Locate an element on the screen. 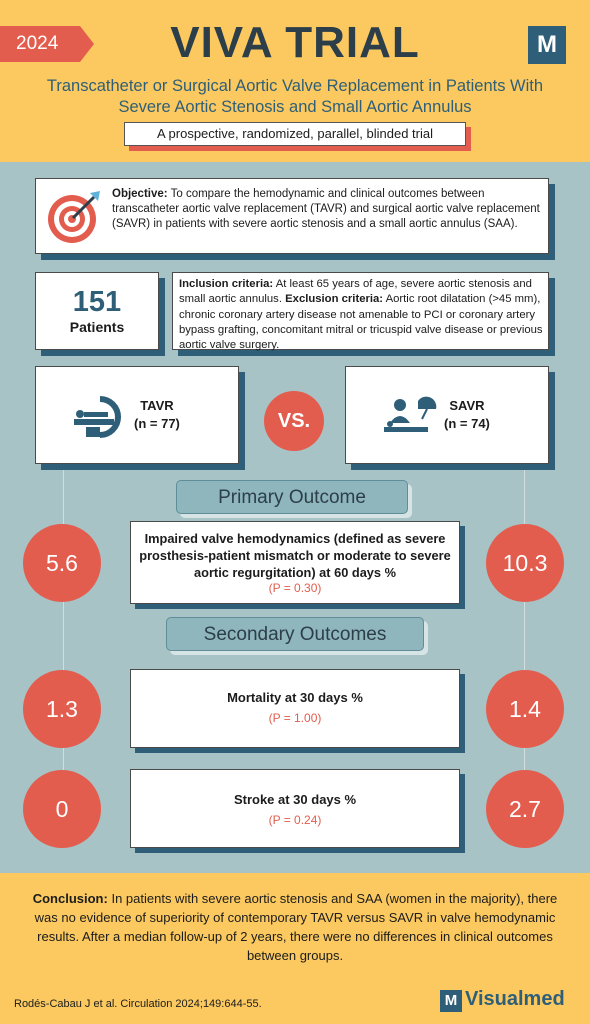 The width and height of the screenshot is (590, 1024). savr-arm-card: SAVR (n = 74) is located at coordinates (447, 415).